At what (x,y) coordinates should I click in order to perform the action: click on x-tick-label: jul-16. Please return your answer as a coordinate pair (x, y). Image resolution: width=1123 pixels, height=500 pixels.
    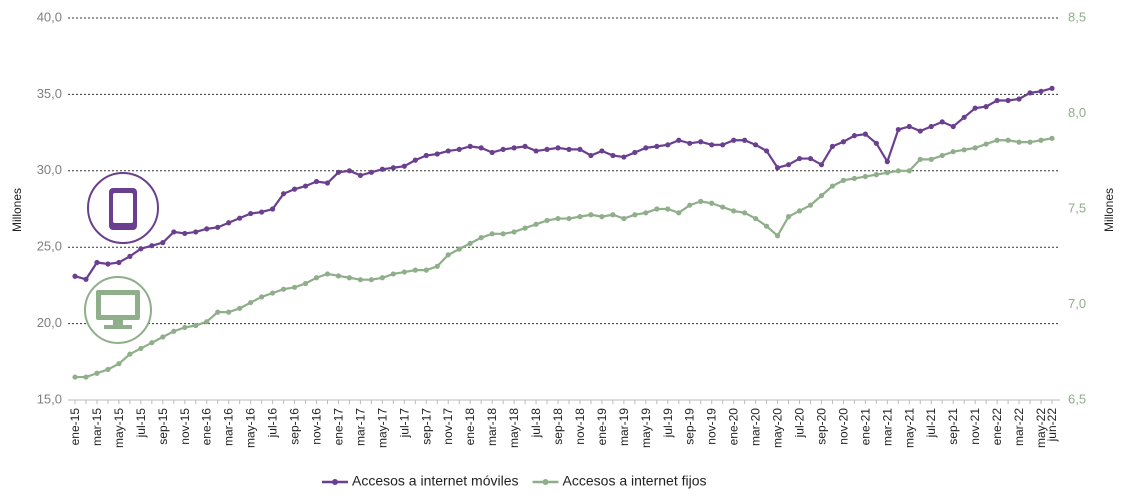
    Looking at the image, I should click on (273, 423).